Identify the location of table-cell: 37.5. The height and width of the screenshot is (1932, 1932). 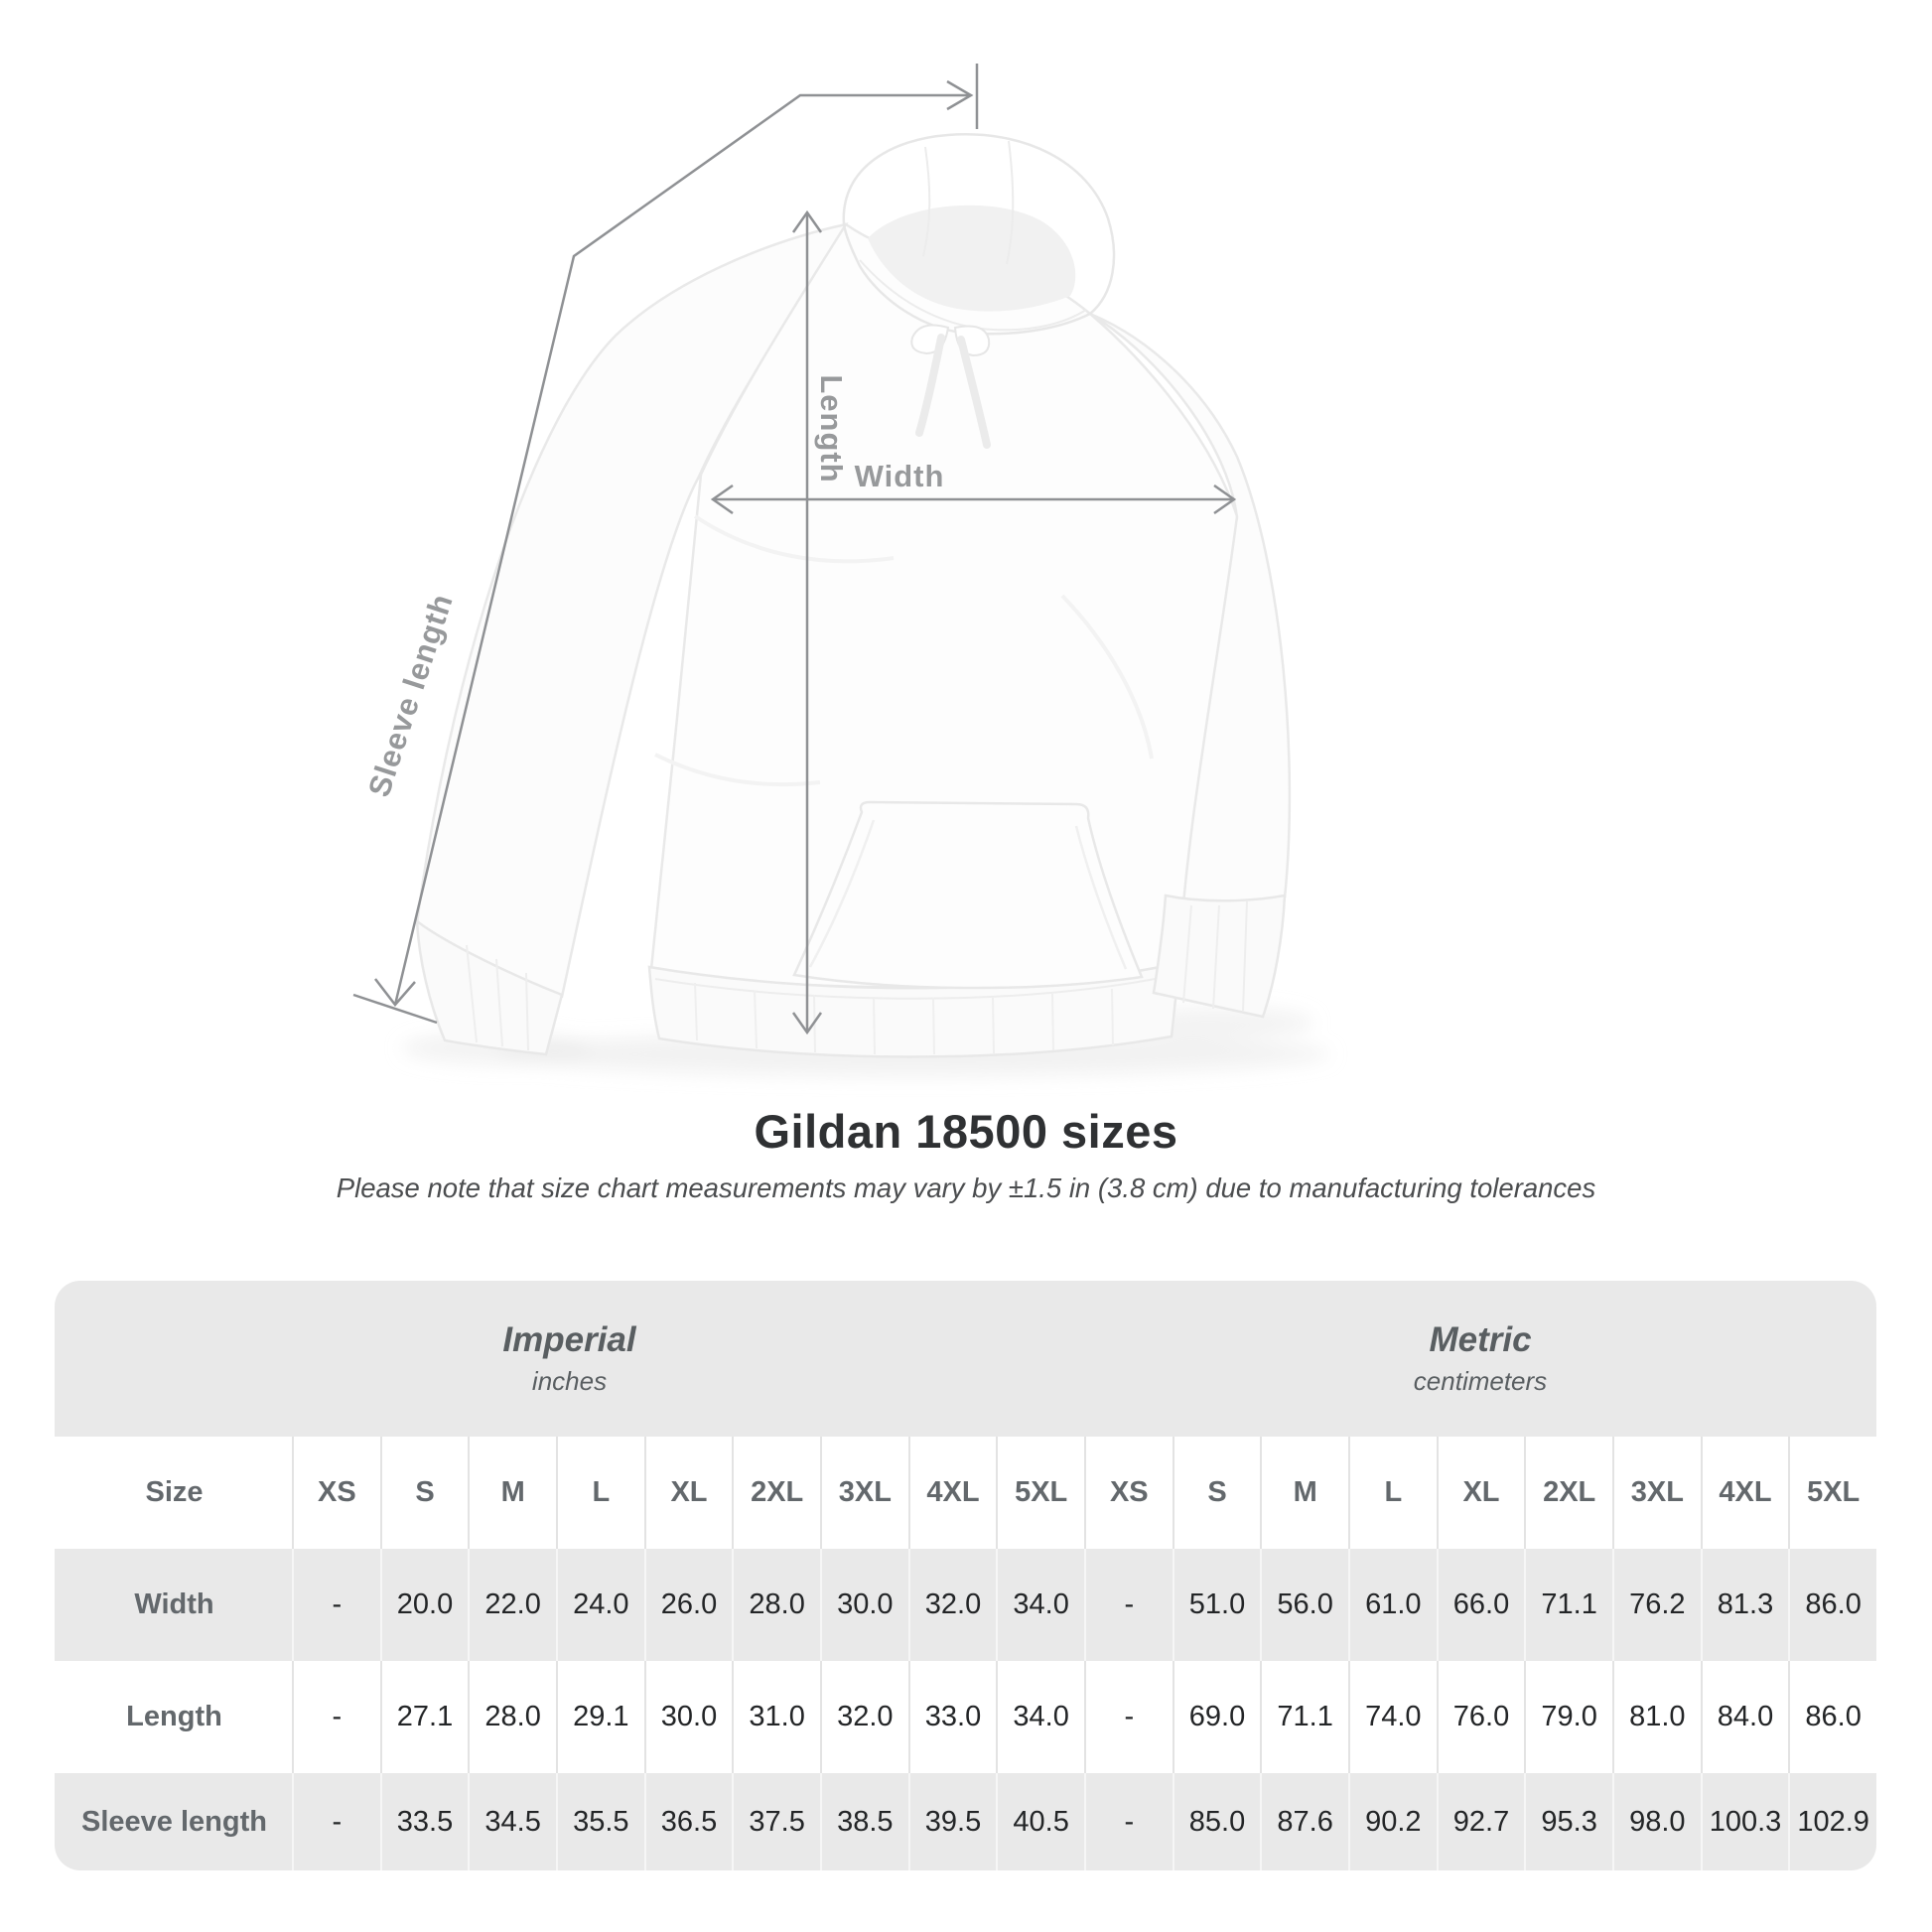
(776, 1822).